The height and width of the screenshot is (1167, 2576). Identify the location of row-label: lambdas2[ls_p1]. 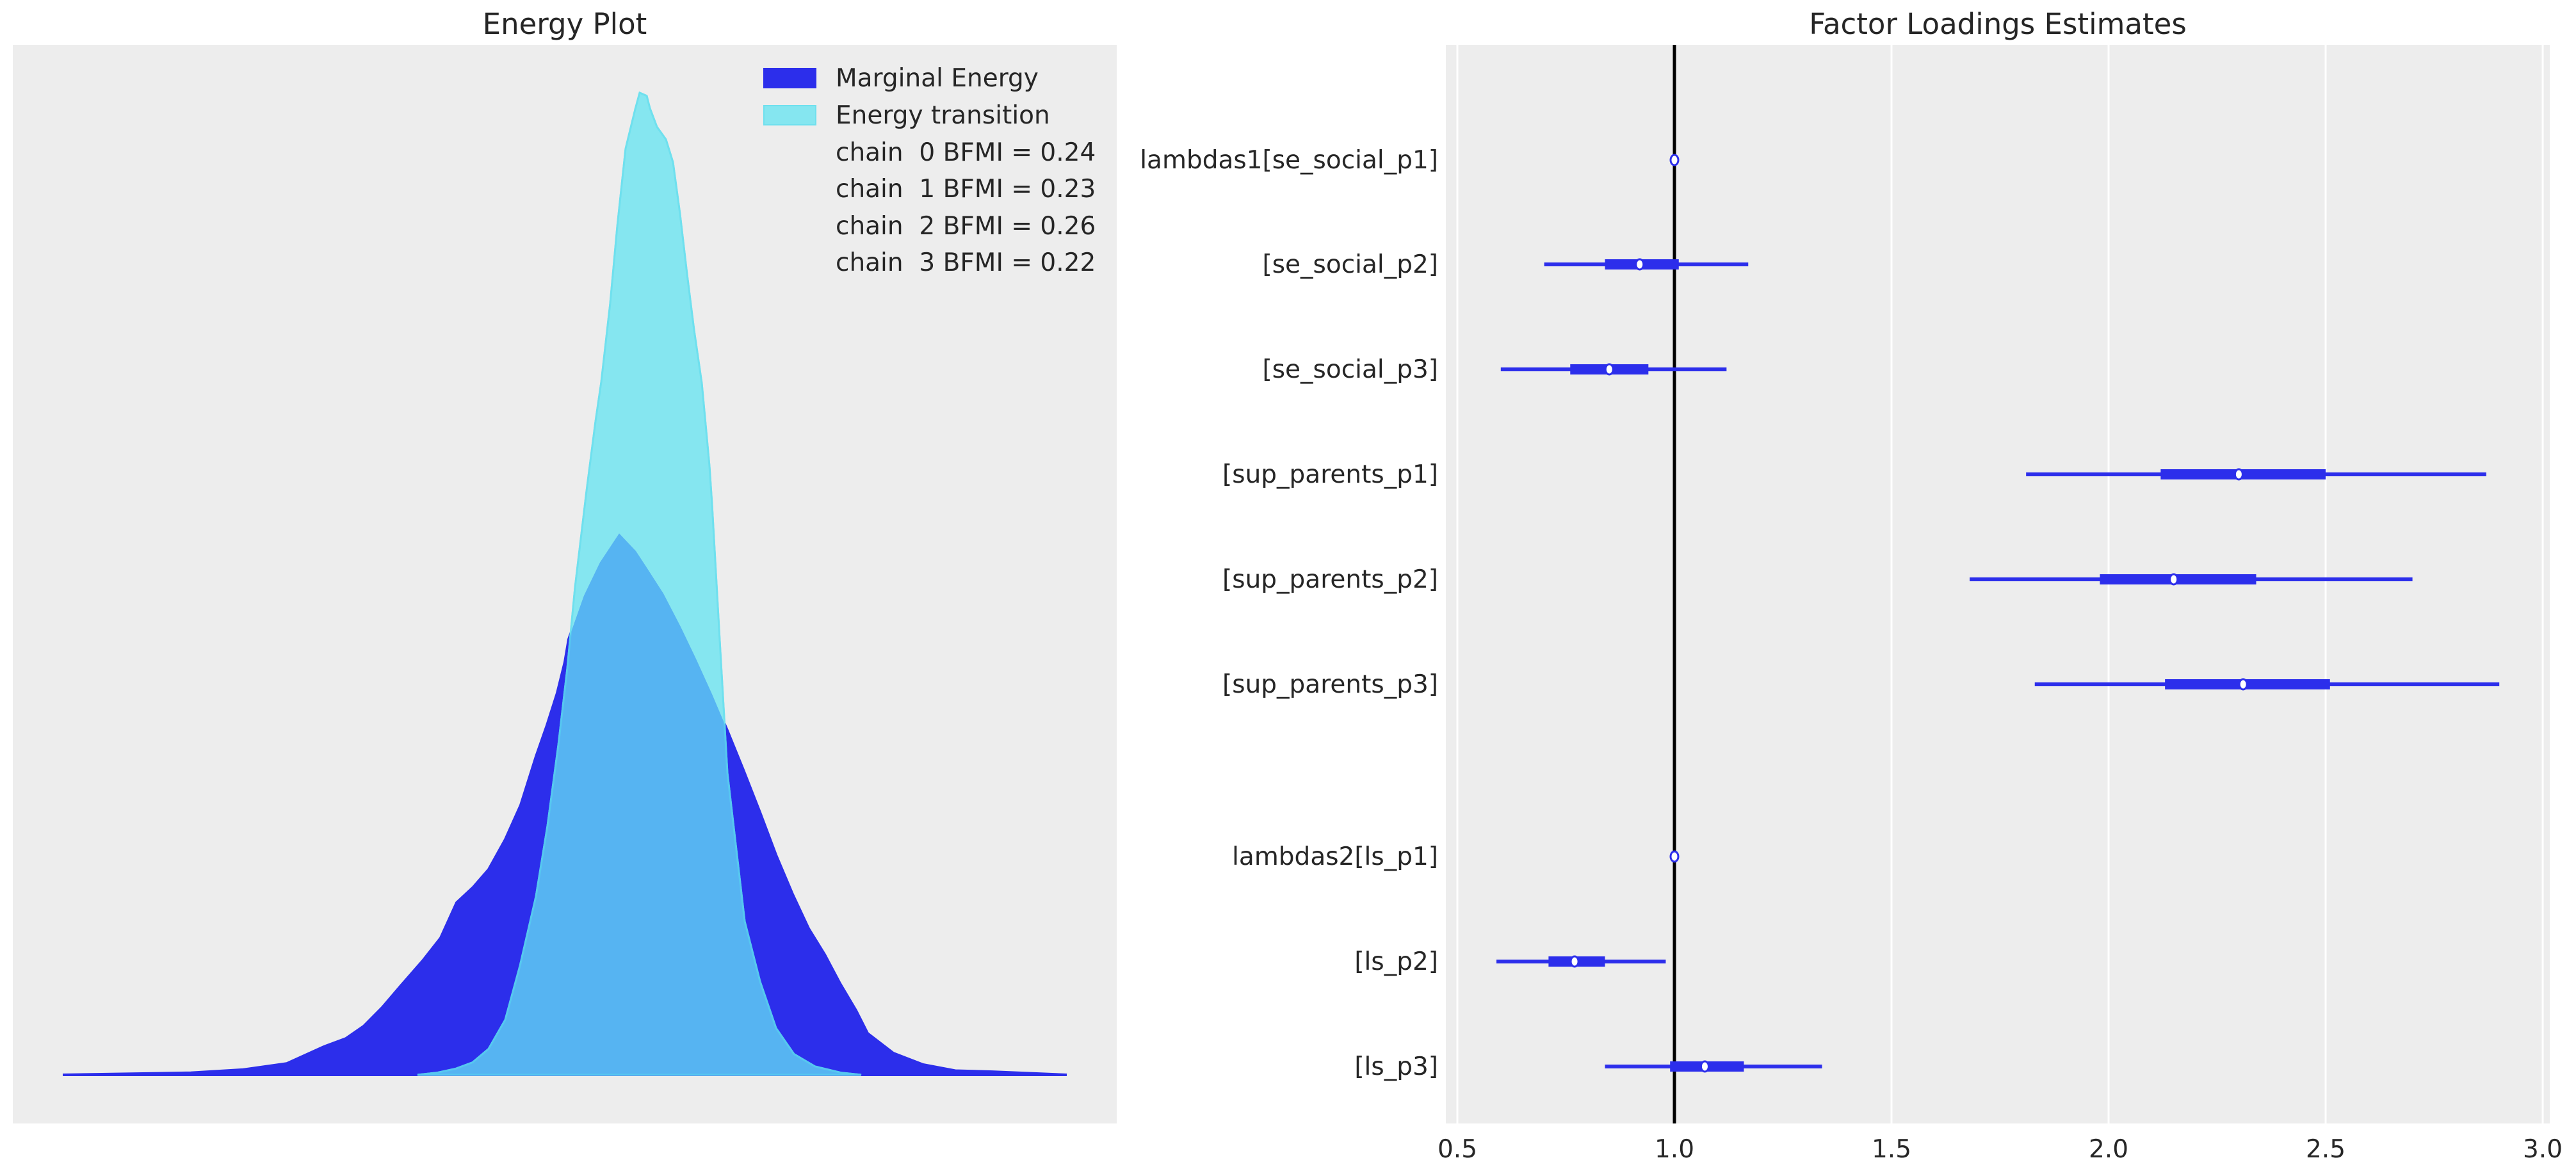
(1335, 857).